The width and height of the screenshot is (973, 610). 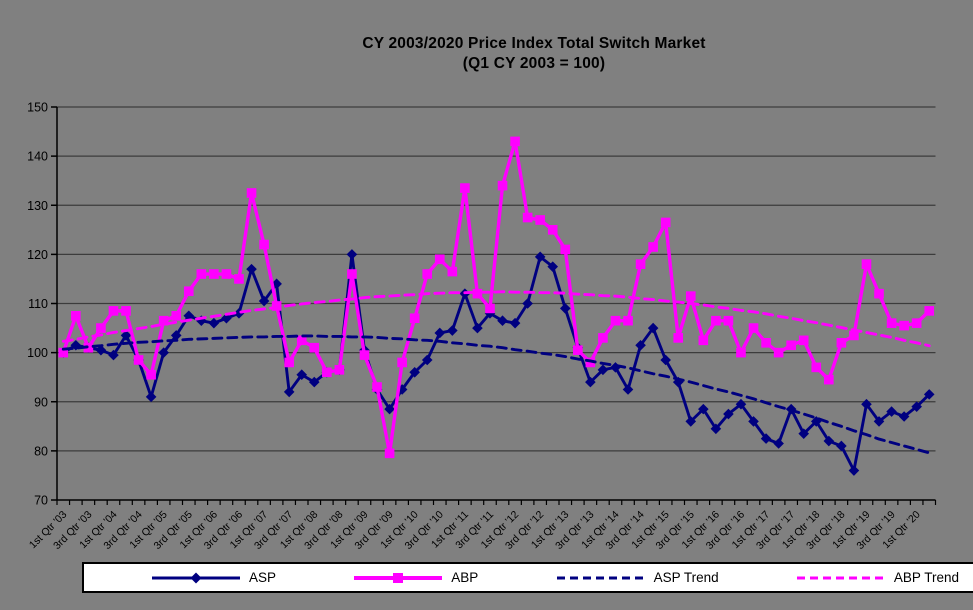 What do you see at coordinates (37, 353) in the screenshot?
I see `svg-text: 100` at bounding box center [37, 353].